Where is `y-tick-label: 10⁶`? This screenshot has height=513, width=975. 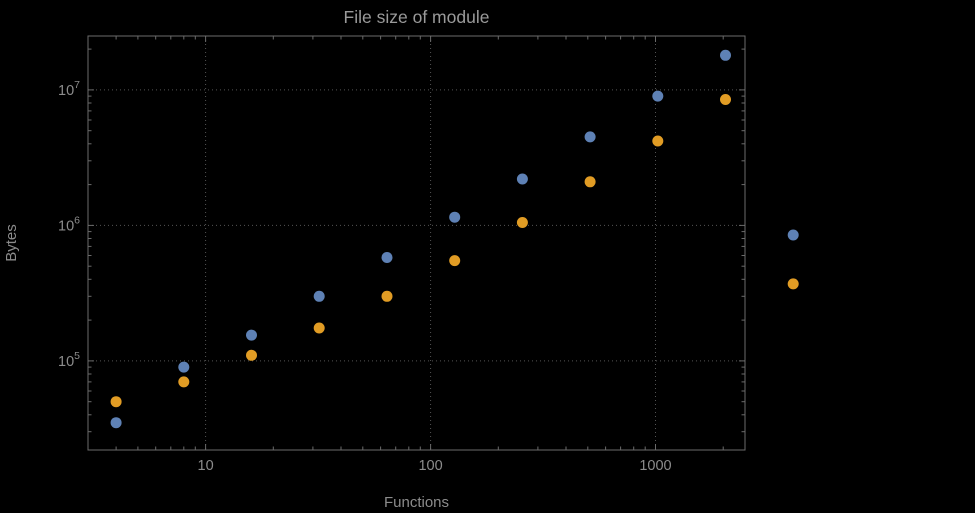
y-tick-label: 10⁶ is located at coordinates (69, 224).